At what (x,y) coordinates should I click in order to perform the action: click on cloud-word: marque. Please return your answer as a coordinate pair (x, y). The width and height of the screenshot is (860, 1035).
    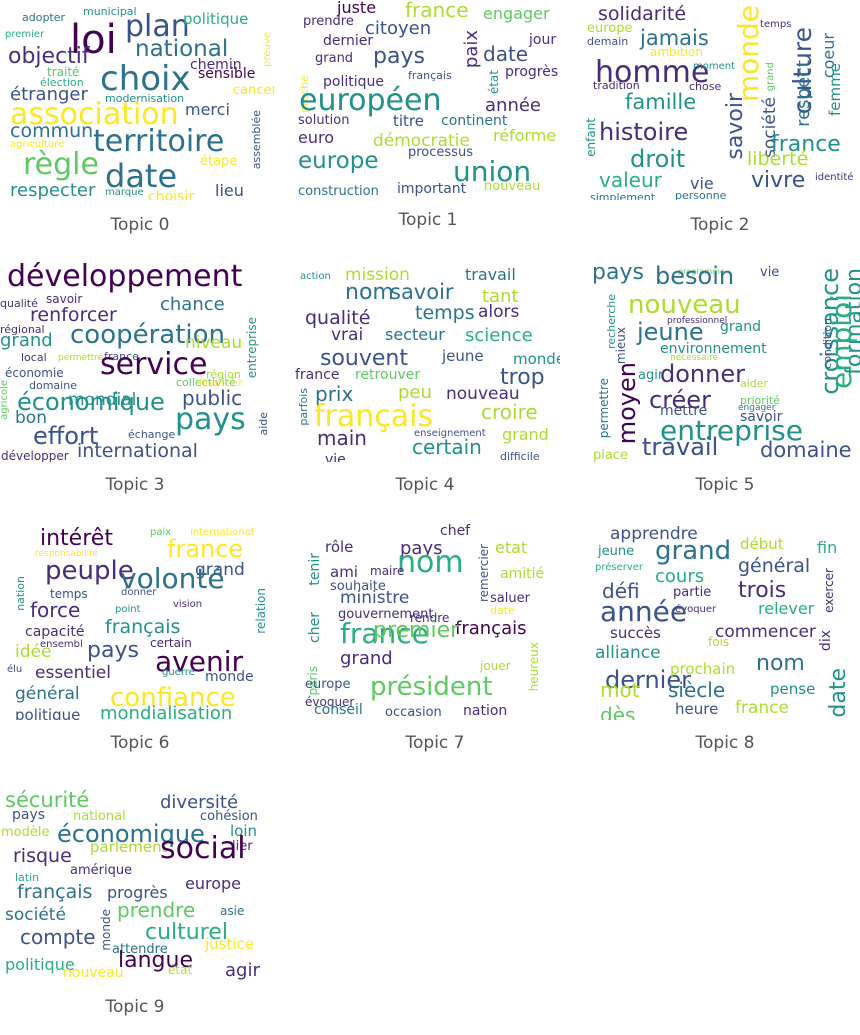
    Looking at the image, I should click on (124, 192).